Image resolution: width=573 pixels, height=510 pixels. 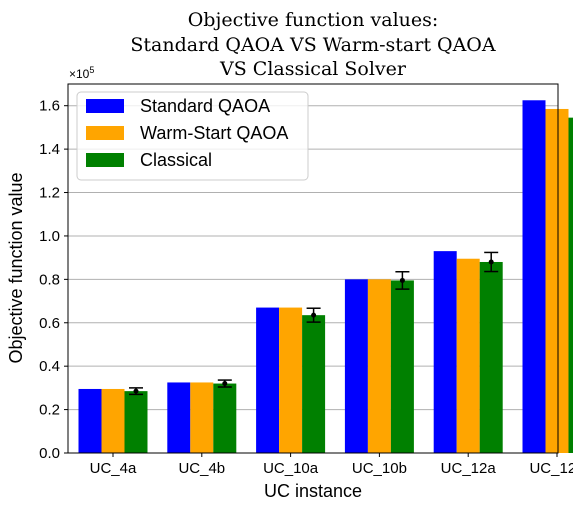 I want to click on y-tick-label: 0.2, so click(x=49, y=410).